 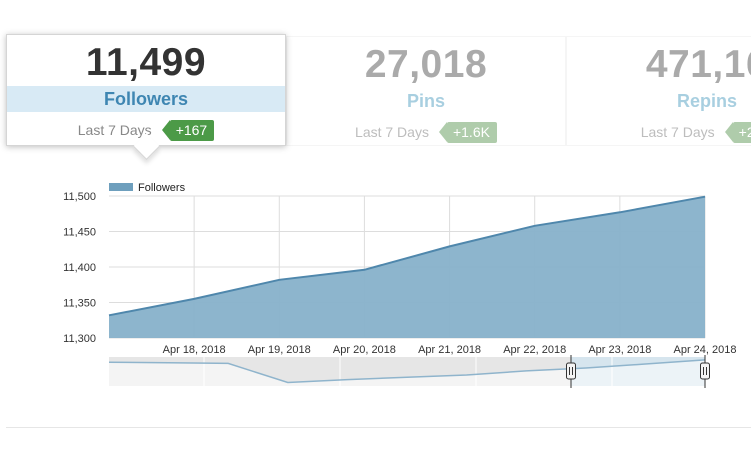 What do you see at coordinates (79, 233) in the screenshot?
I see `y-tick-label: 11,450` at bounding box center [79, 233].